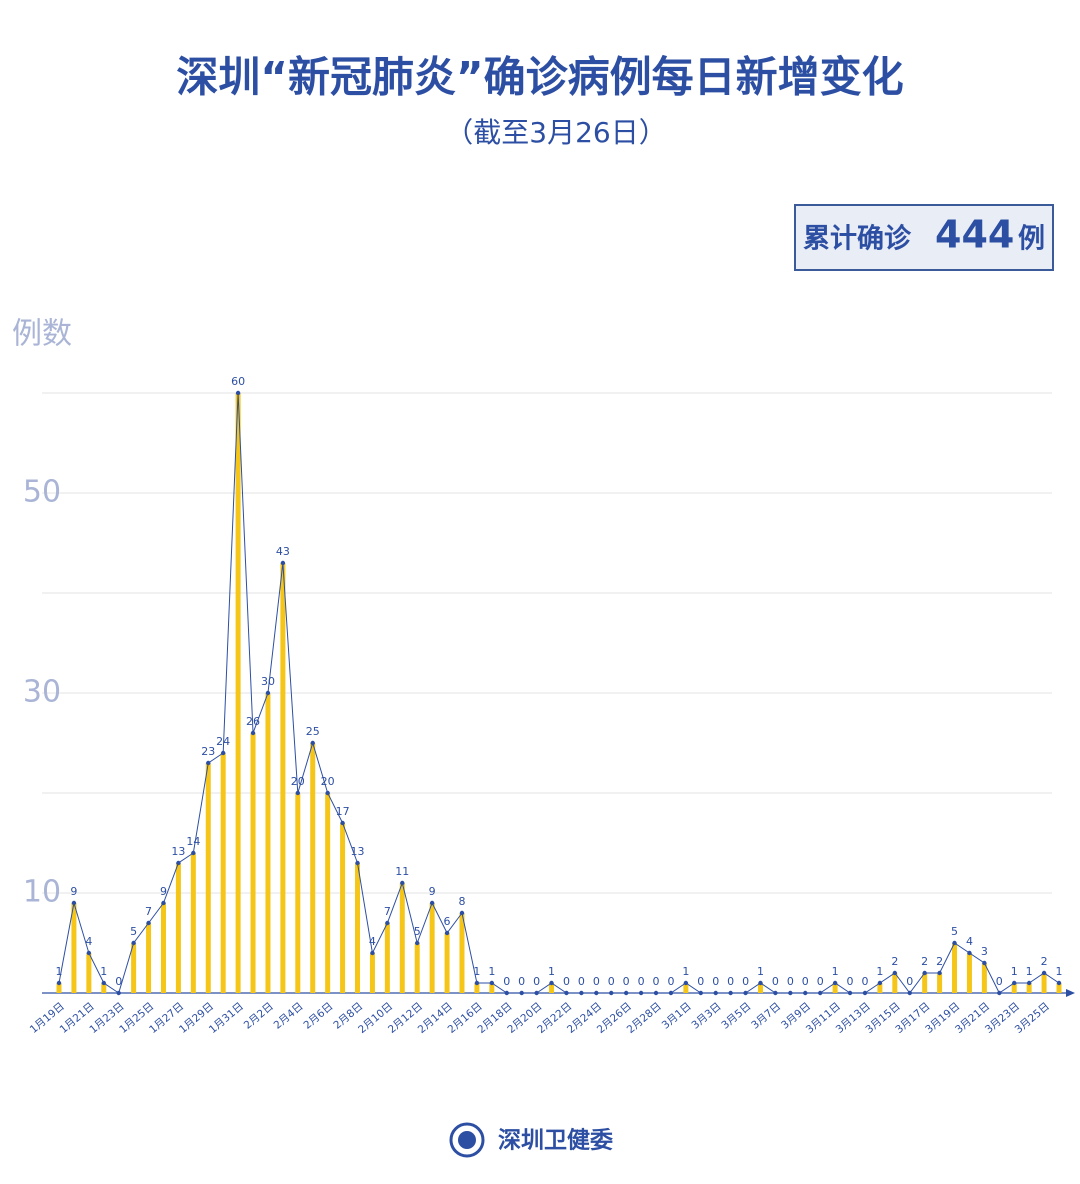 The height and width of the screenshot is (1184, 1080). I want to click on y-tick-label: 10, so click(42, 892).